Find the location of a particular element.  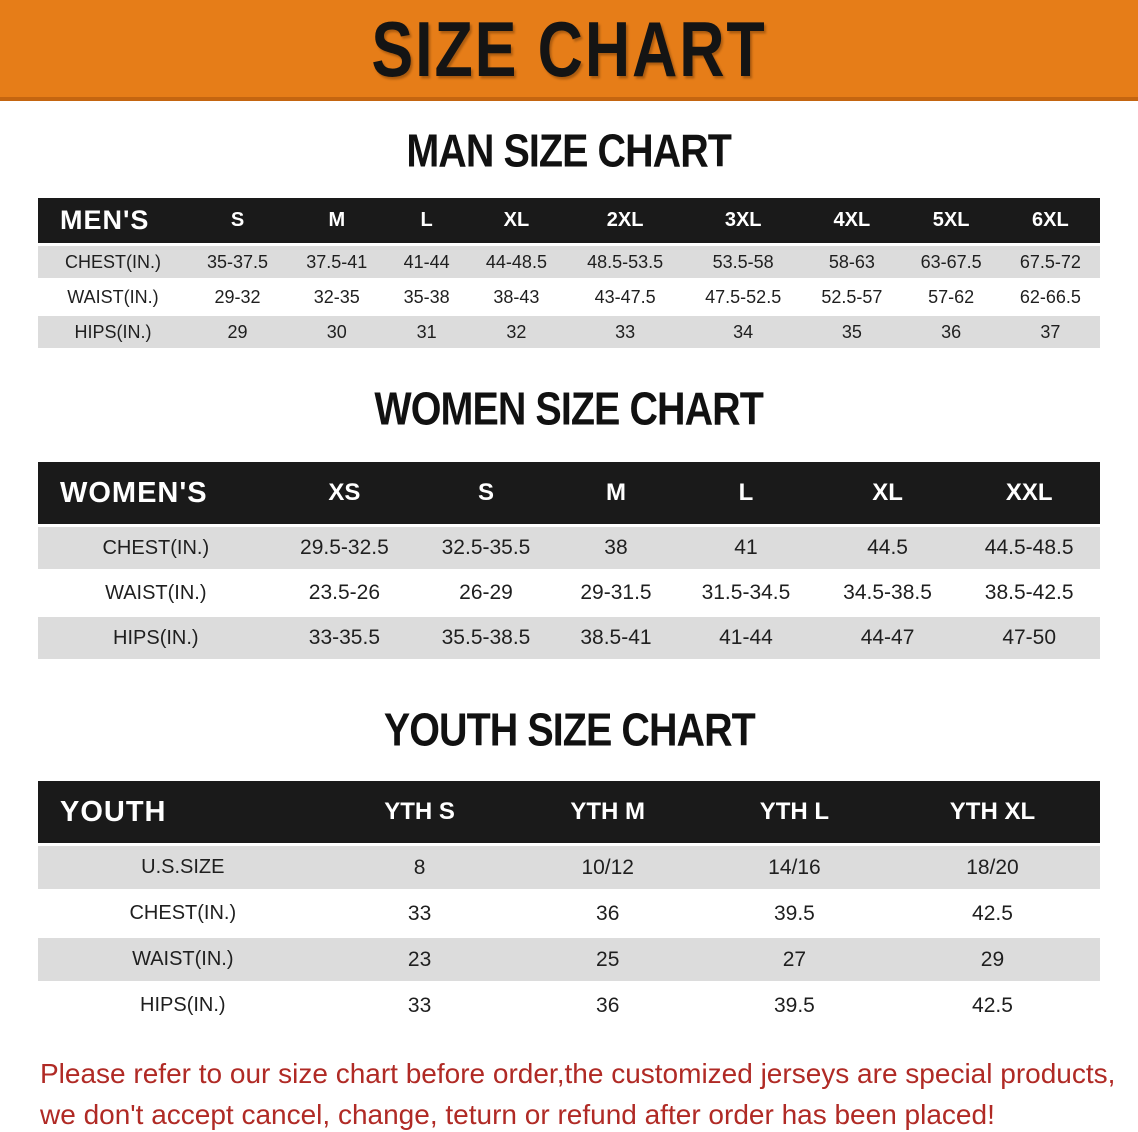

size-cell: 34 is located at coordinates (743, 331).